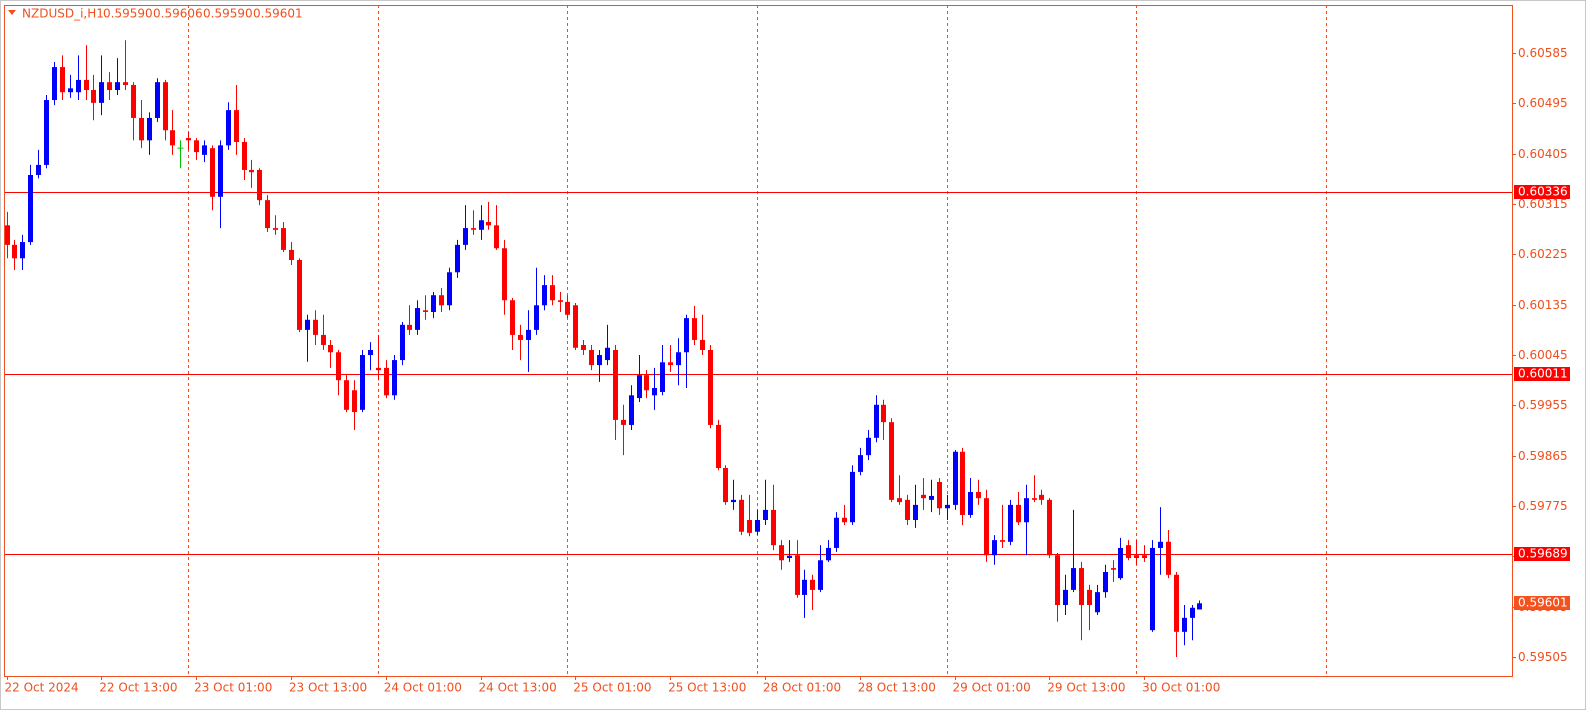 Image resolution: width=1586 pixels, height=710 pixels. Describe the element at coordinates (1543, 53) in the screenshot. I see `y-tick-label: 0.60585` at that location.